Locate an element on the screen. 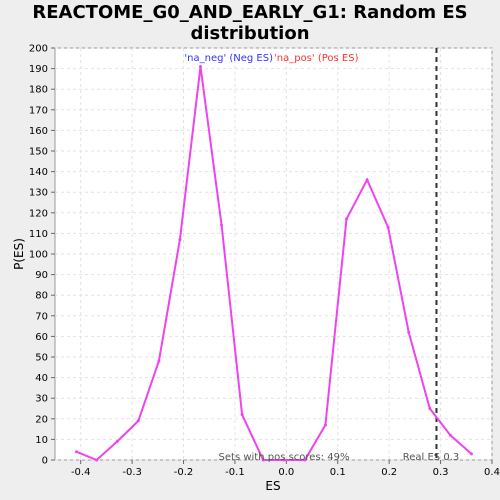 The height and width of the screenshot is (500, 500). x-tick-label: 0.3 is located at coordinates (441, 472).